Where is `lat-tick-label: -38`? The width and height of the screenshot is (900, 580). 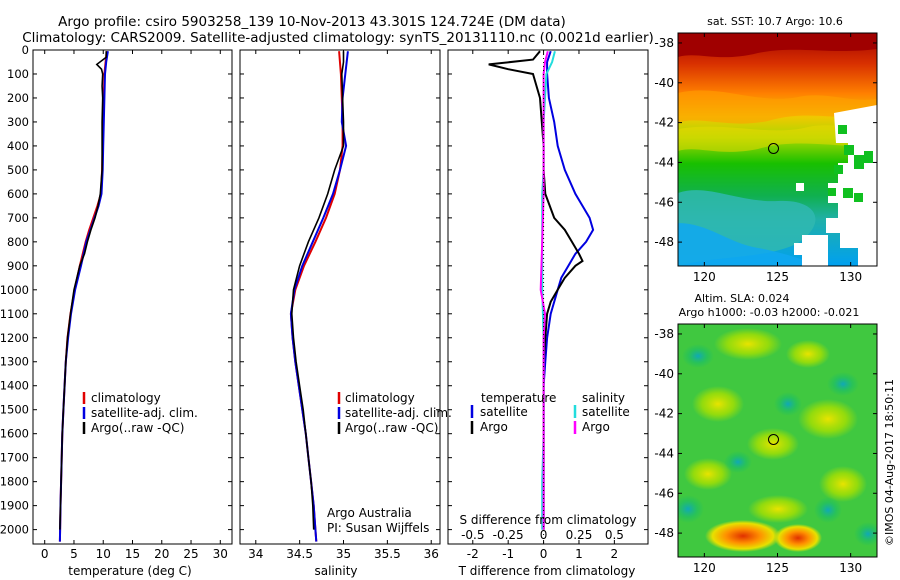 lat-tick-label: -38 is located at coordinates (664, 334).